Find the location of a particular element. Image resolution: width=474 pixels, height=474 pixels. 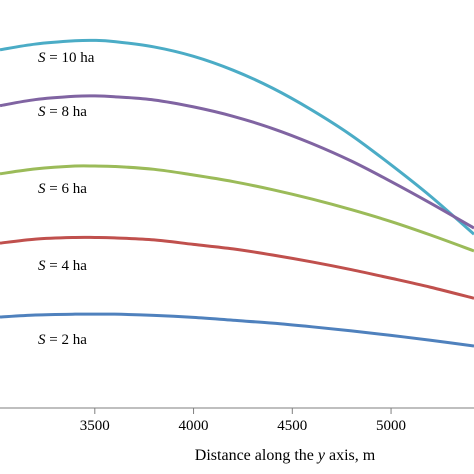

series-label-value: = 6 ha is located at coordinates (67, 189).